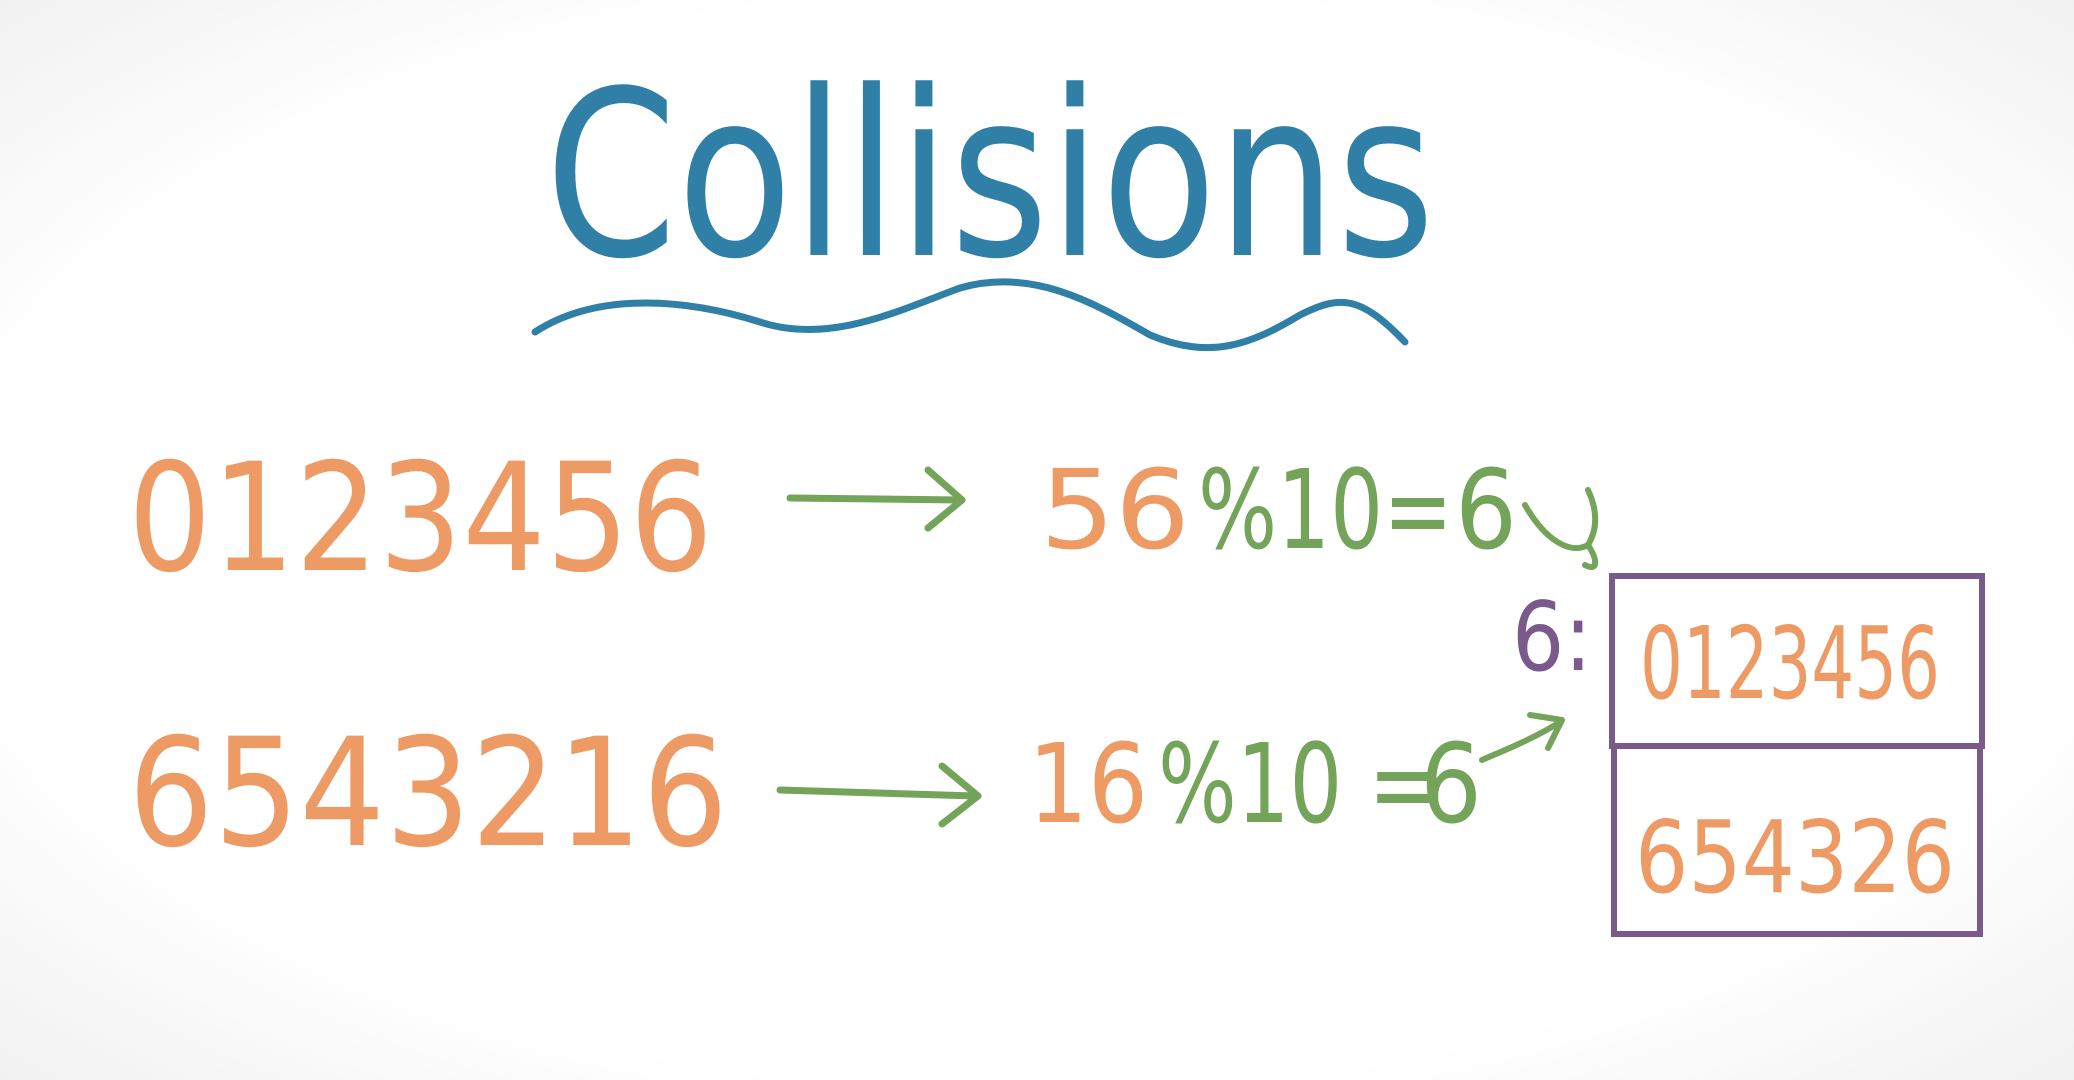 The width and height of the screenshot is (2074, 1080). Describe the element at coordinates (876, 499) in the screenshot. I see `row1-arrow` at that location.